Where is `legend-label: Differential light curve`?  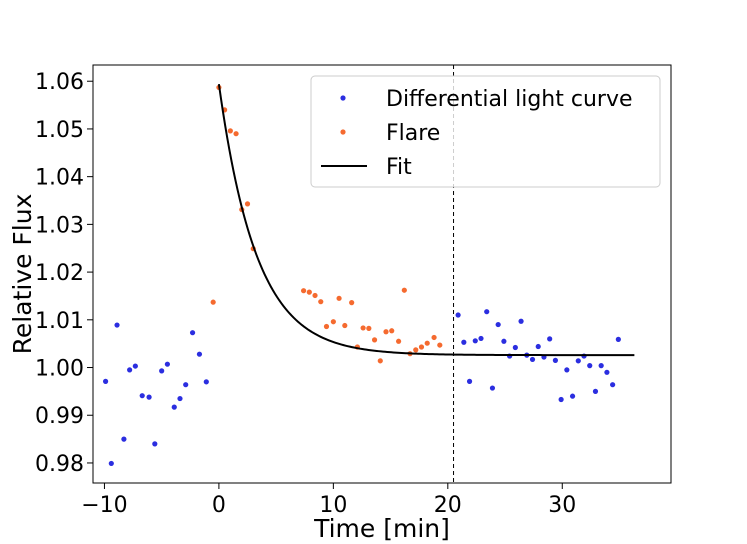 legend-label: Differential light curve is located at coordinates (509, 99).